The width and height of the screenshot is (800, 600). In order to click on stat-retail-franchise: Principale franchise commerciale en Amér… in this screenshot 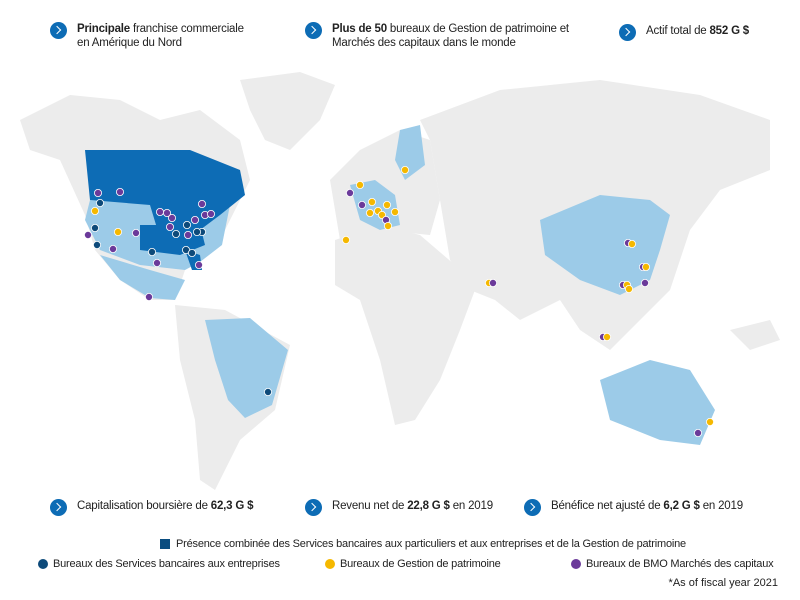, I will do `click(148, 36)`.